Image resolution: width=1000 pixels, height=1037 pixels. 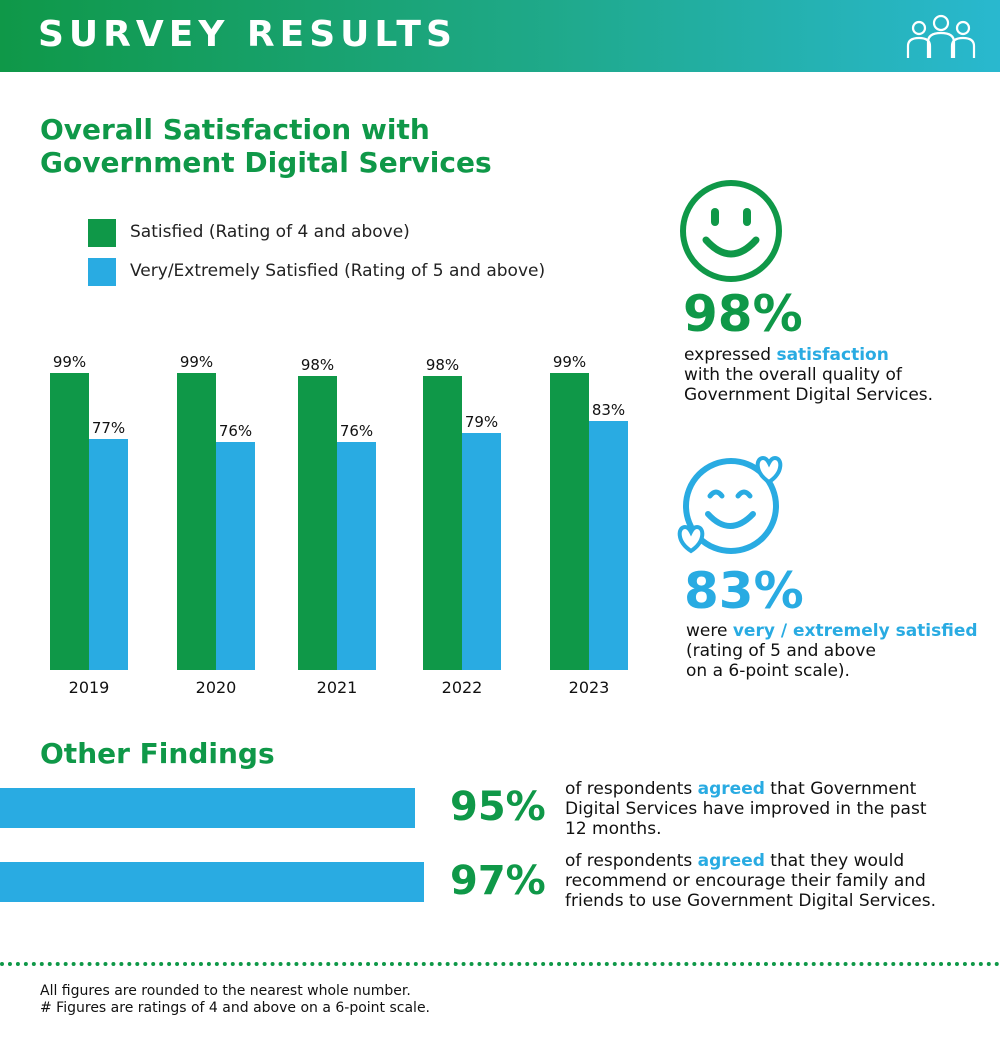 What do you see at coordinates (196, 362) in the screenshot?
I see `data-label-2020-satisfied: 99%` at bounding box center [196, 362].